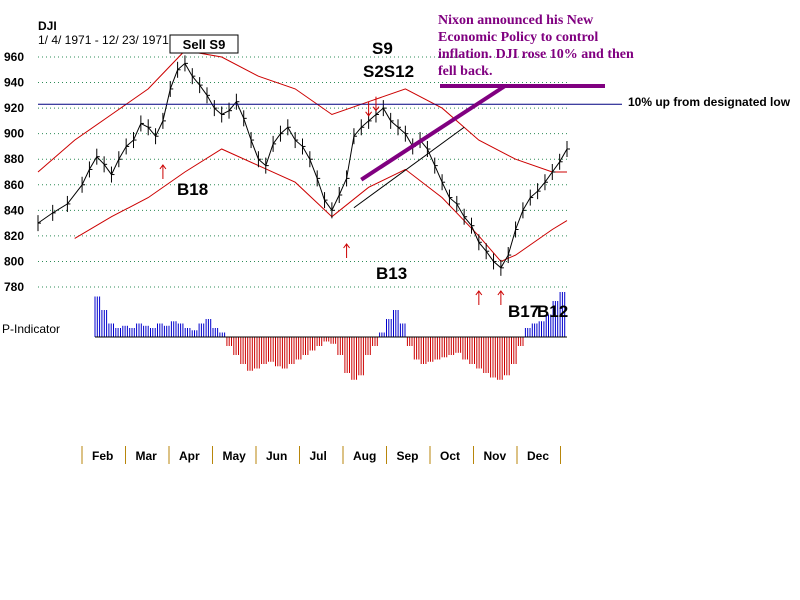 The height and width of the screenshot is (600, 800). I want to click on trend-line, so click(409, 167).